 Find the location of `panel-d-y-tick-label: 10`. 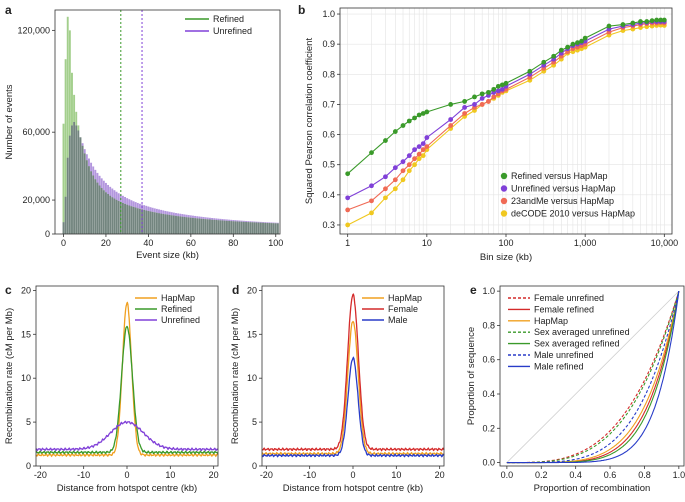

panel-d-y-tick-label: 10 is located at coordinates (252, 378).